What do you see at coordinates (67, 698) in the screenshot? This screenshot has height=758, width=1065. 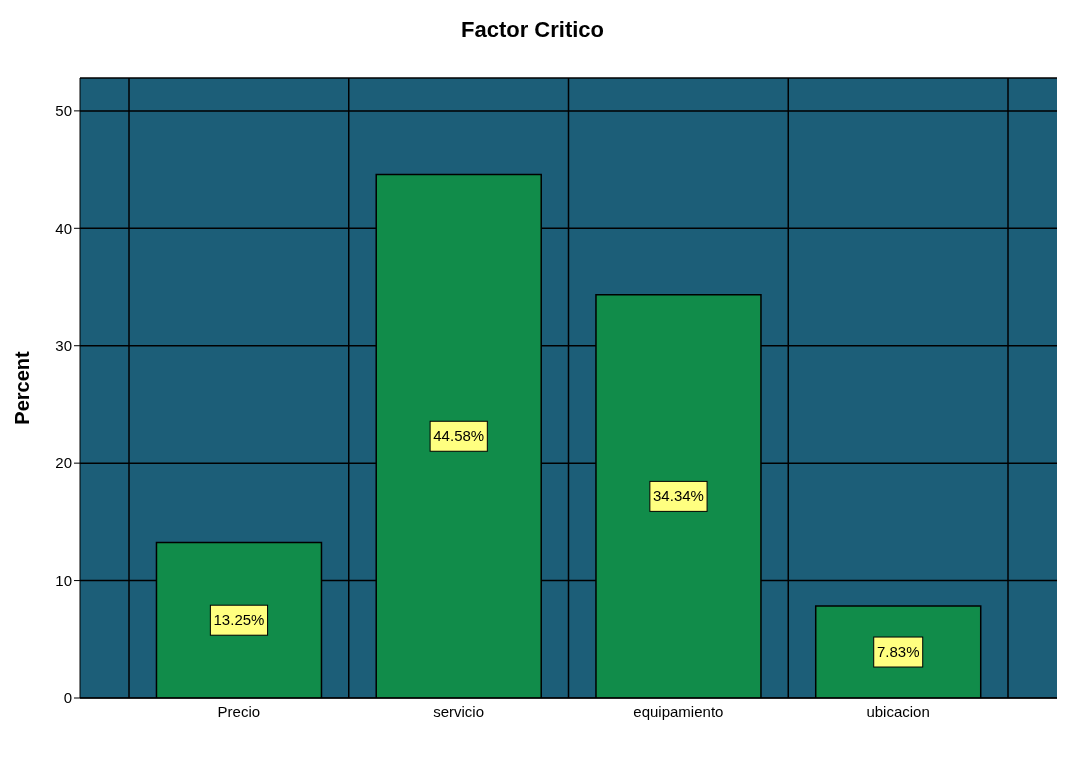 I see `y-tick-label: 0` at bounding box center [67, 698].